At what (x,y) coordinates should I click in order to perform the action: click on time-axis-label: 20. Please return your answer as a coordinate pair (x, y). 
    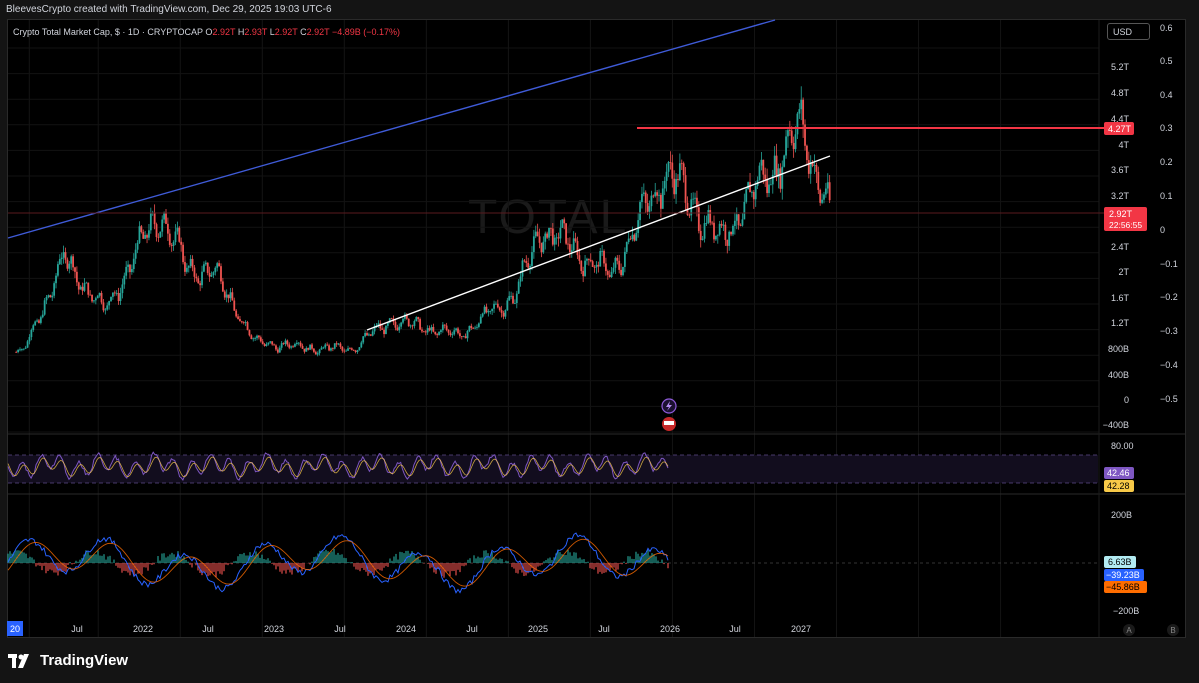
    Looking at the image, I should click on (15, 629).